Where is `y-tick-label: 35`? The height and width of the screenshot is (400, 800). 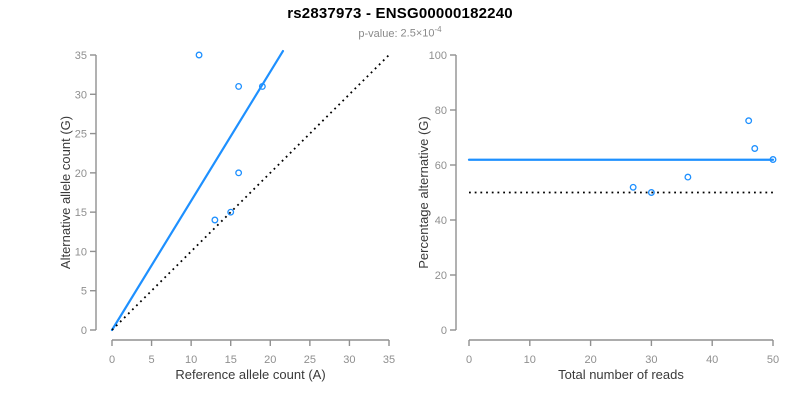
y-tick-label: 35 is located at coordinates (81, 56).